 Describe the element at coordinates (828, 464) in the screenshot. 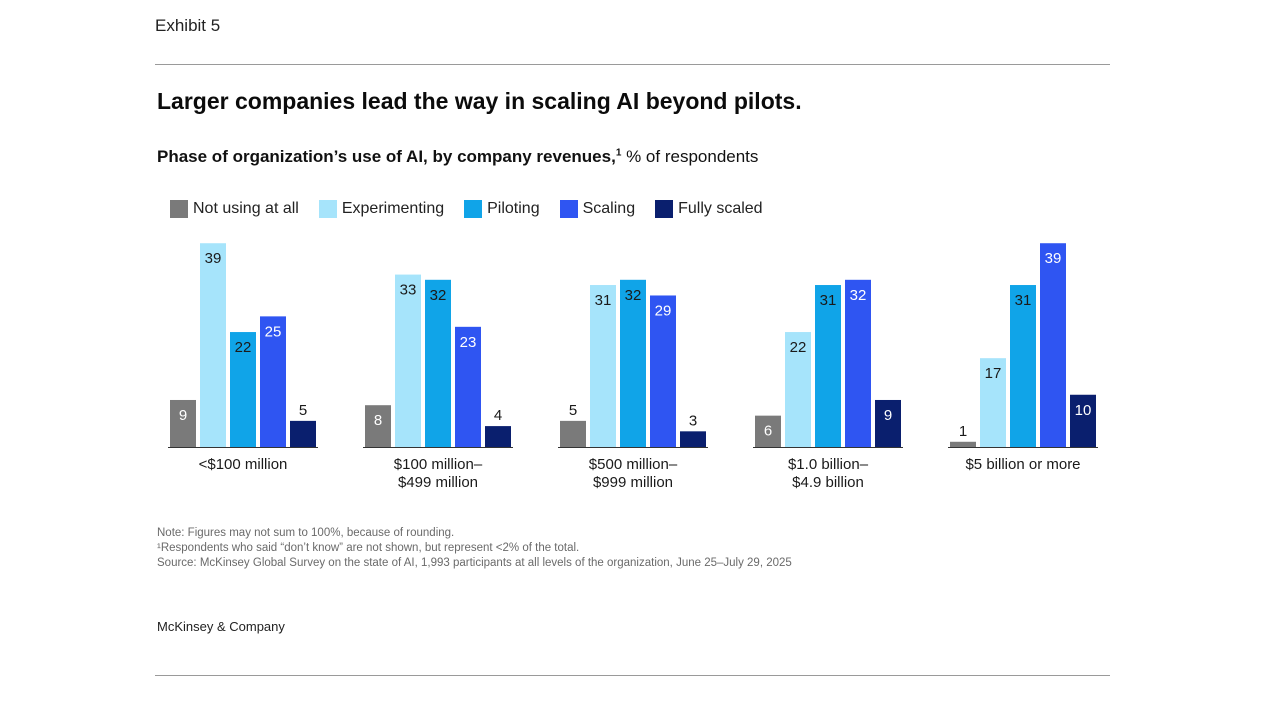

I see `category-label: $1.0 billion–` at that location.